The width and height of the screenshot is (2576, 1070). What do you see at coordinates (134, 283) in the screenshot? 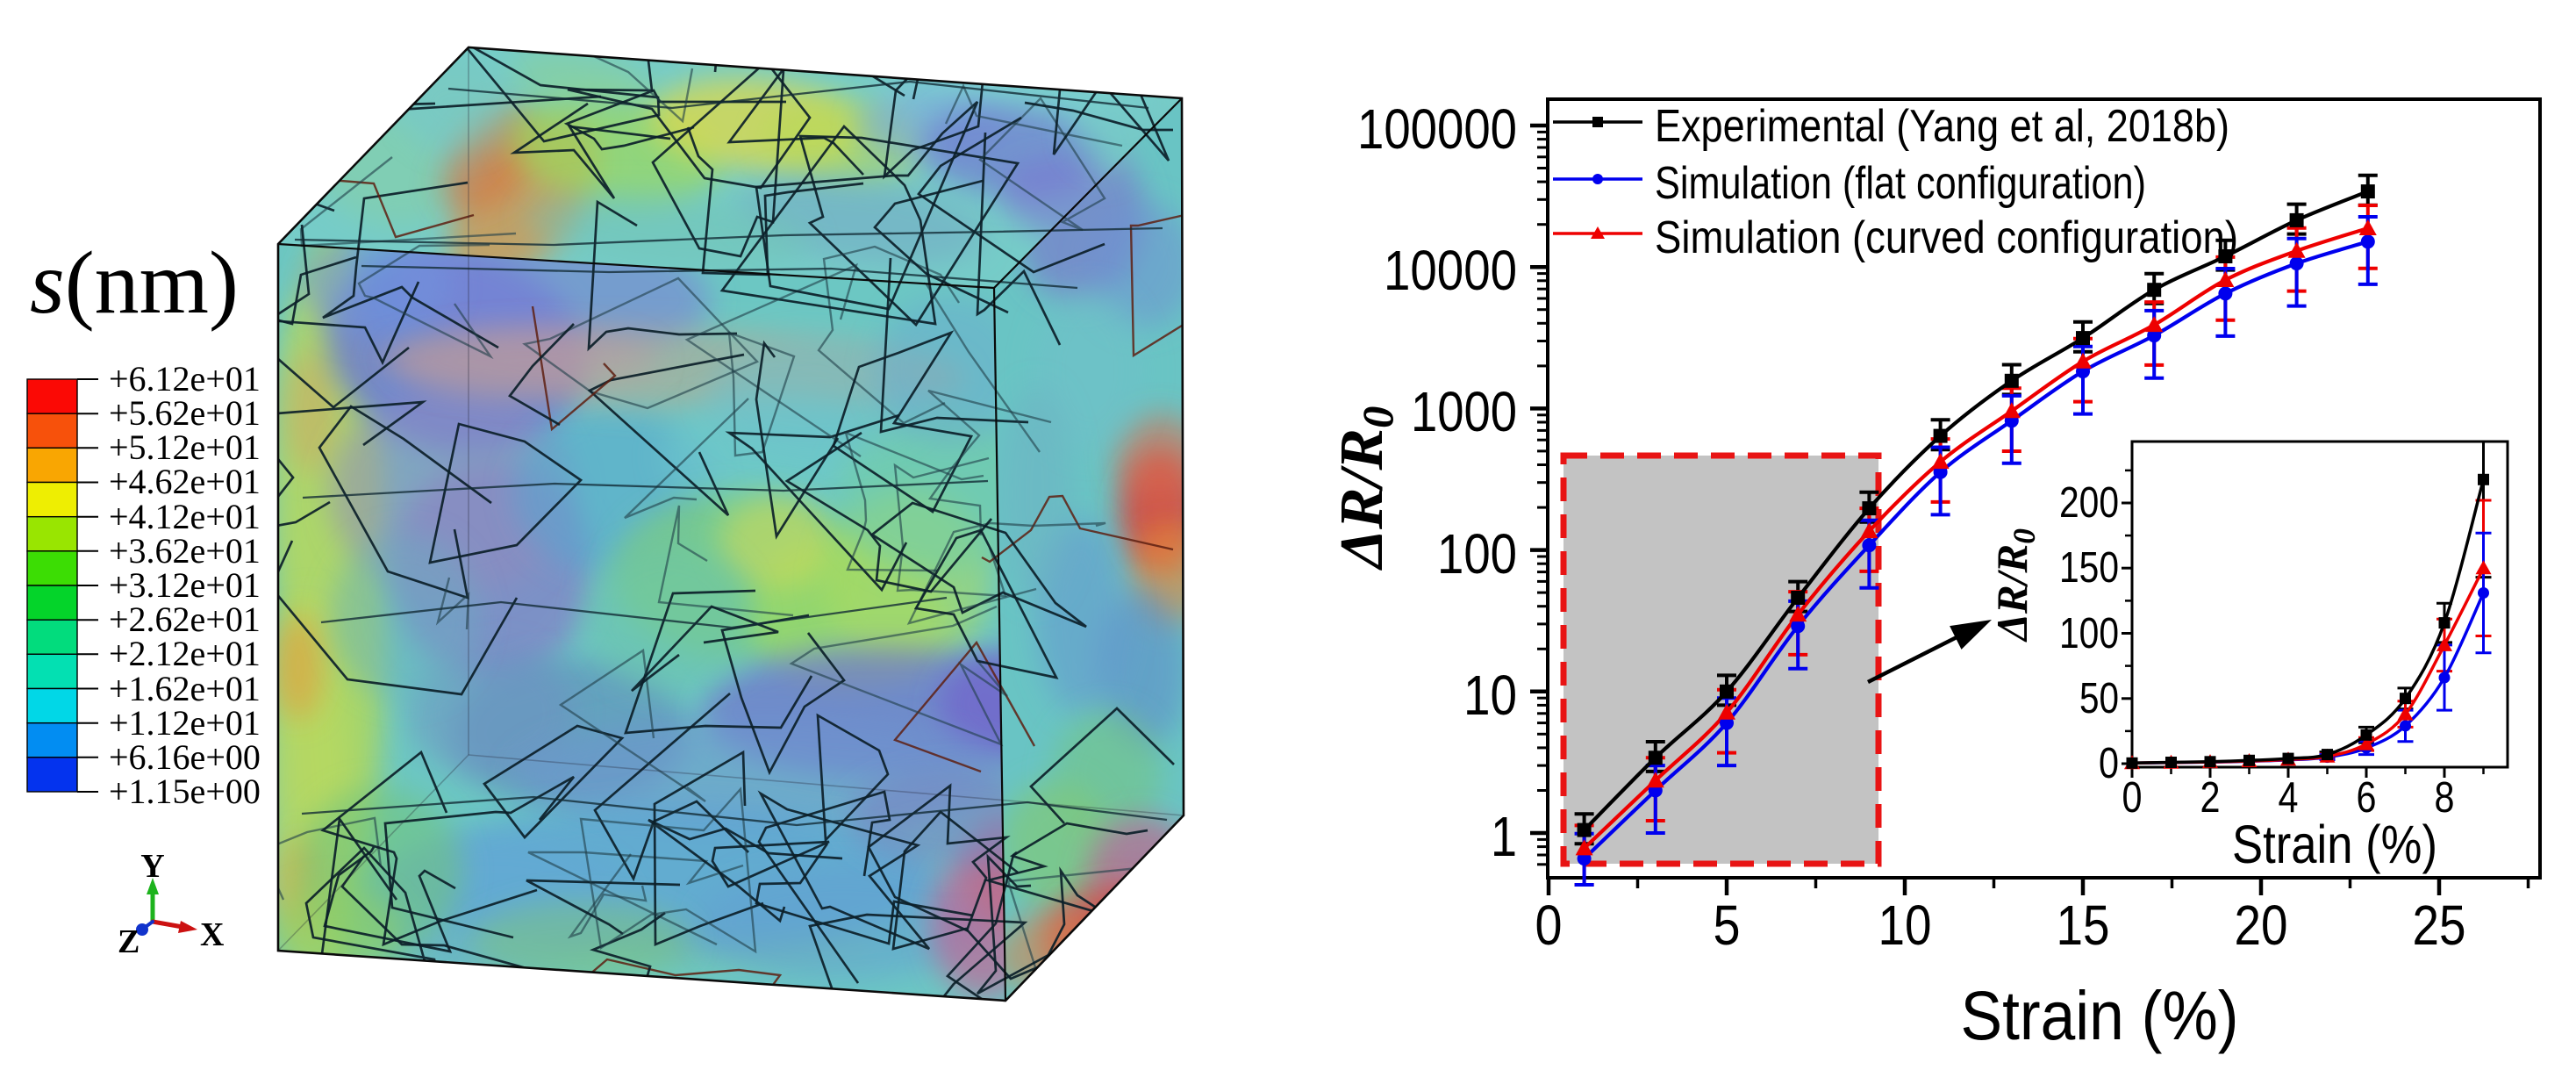
I see `svg-text: s(nm)` at bounding box center [134, 283].